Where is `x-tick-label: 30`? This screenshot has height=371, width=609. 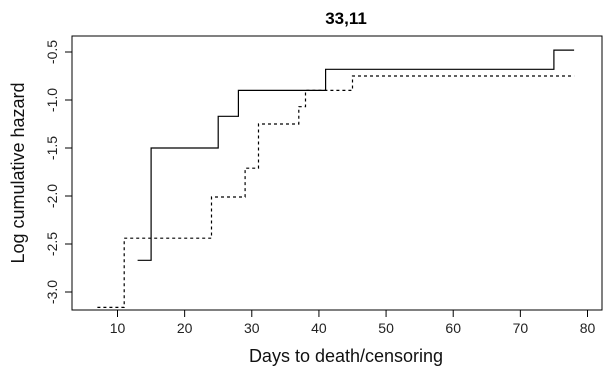 x-tick-label: 30 is located at coordinates (252, 328).